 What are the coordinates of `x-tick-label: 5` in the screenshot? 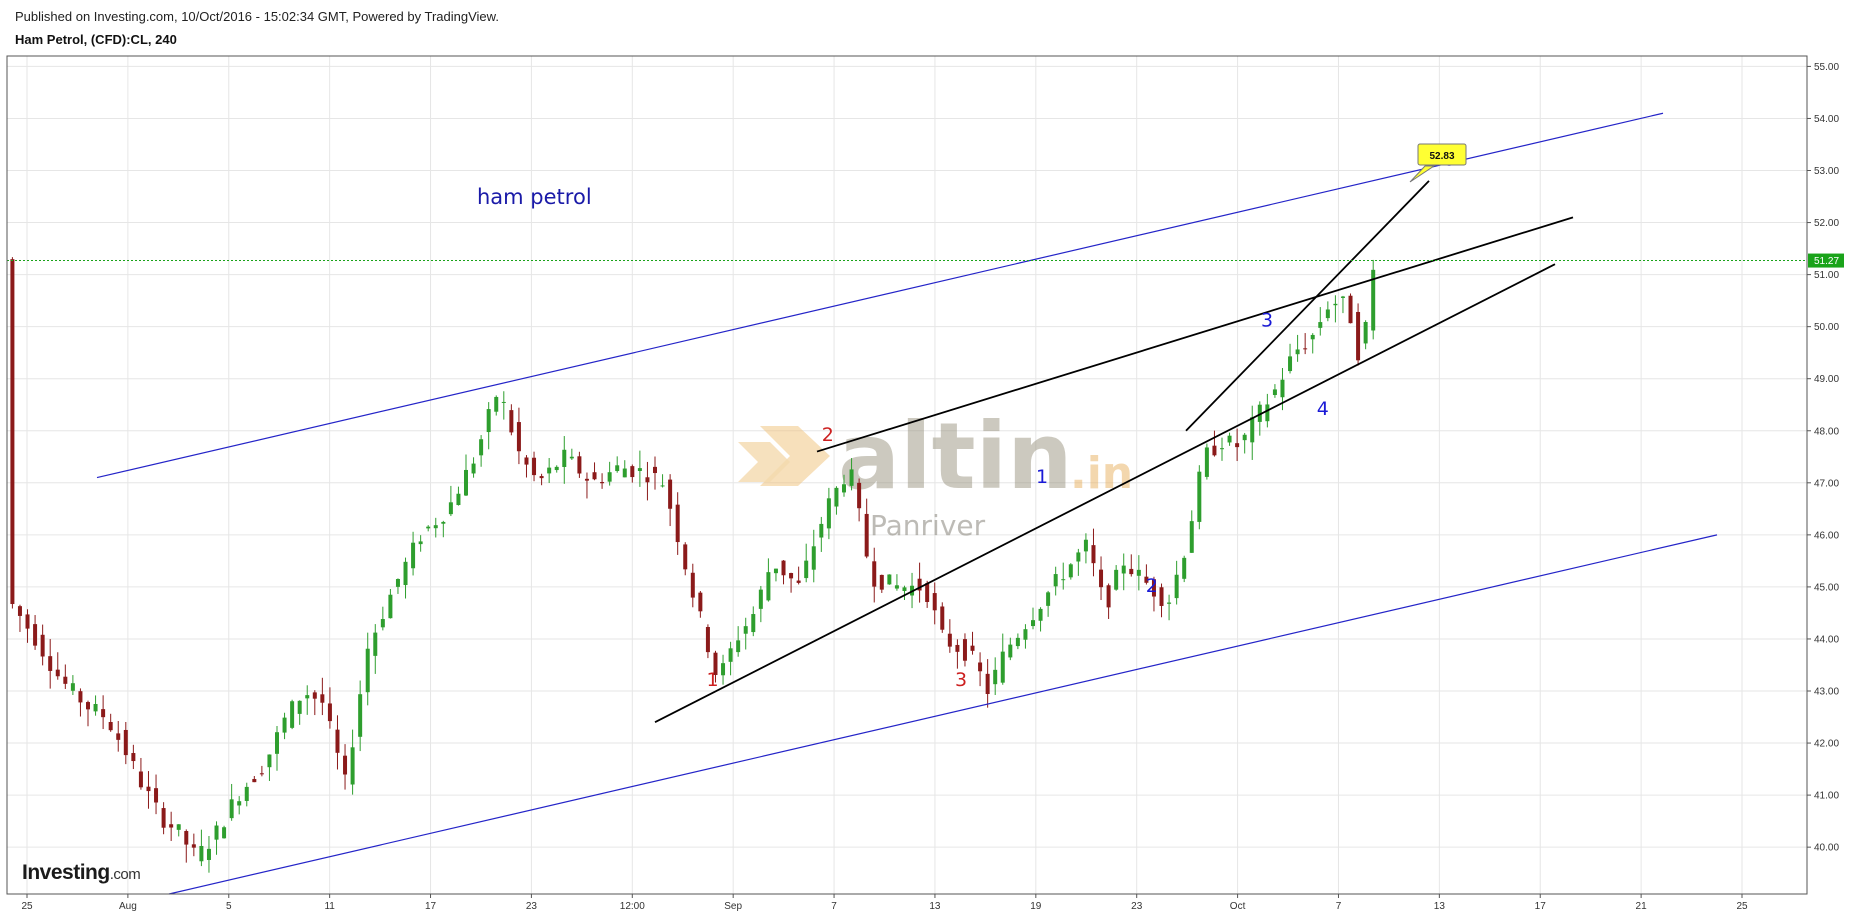 It's located at (229, 906).